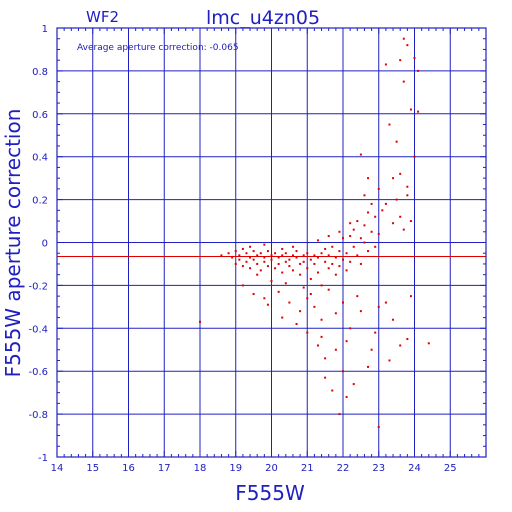  Describe the element at coordinates (343, 468) in the screenshot. I see `x-tick-label: 22` at that location.